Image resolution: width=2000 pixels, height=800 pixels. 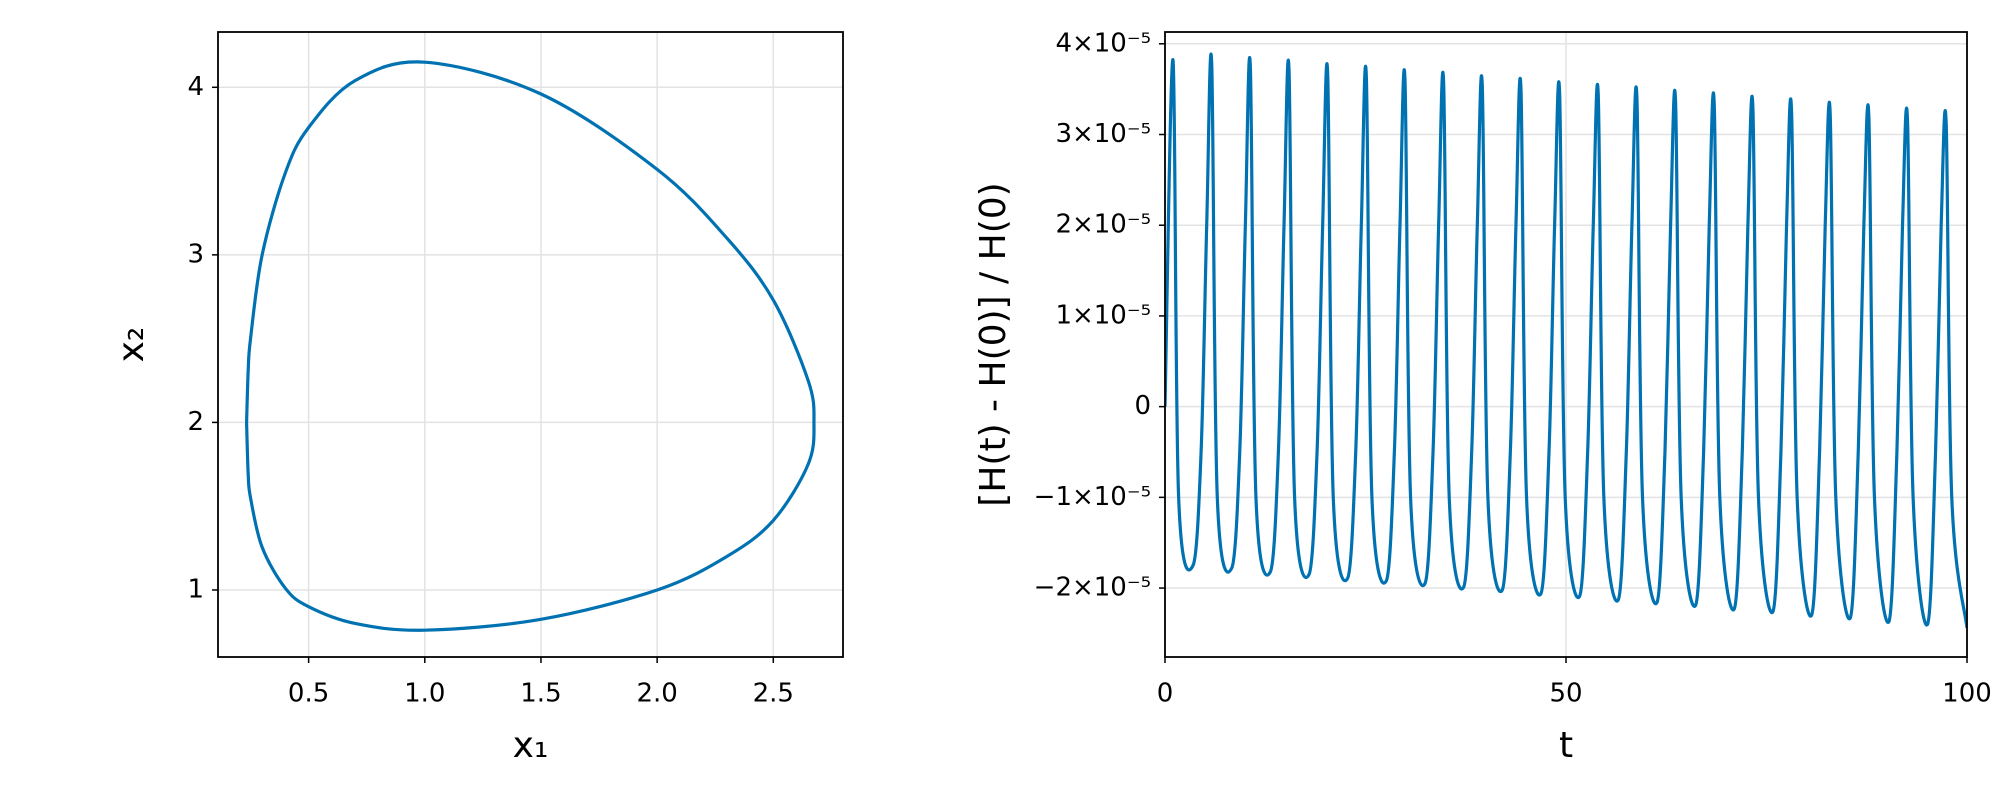 I want to click on y-axis-label: x₂, so click(x=131, y=345).